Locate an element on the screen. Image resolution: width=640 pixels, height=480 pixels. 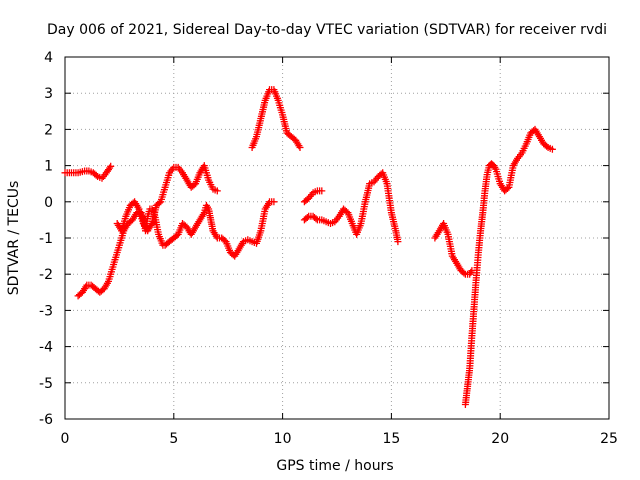
y-tick-label: 4 is located at coordinates (48, 58).